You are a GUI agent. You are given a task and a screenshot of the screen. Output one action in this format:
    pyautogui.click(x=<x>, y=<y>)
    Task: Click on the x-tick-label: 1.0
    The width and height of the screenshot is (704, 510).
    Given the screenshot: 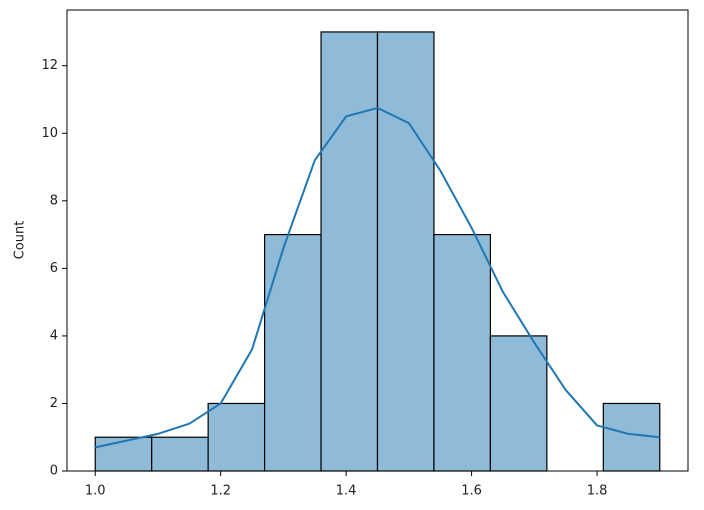 What is the action you would take?
    pyautogui.click(x=95, y=491)
    